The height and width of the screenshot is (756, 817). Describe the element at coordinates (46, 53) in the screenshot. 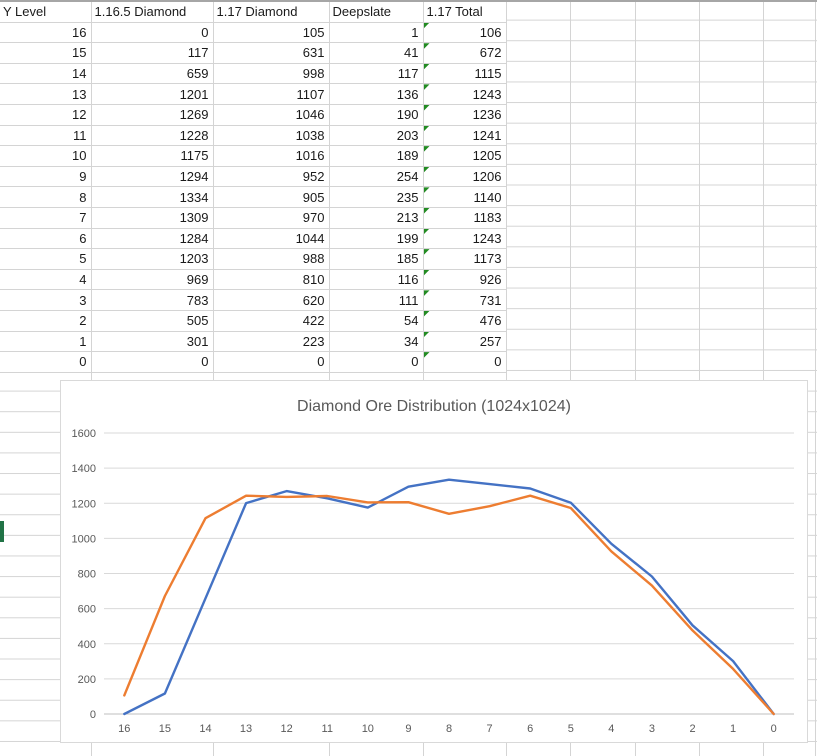

I see `y-level-cell: 15` at that location.